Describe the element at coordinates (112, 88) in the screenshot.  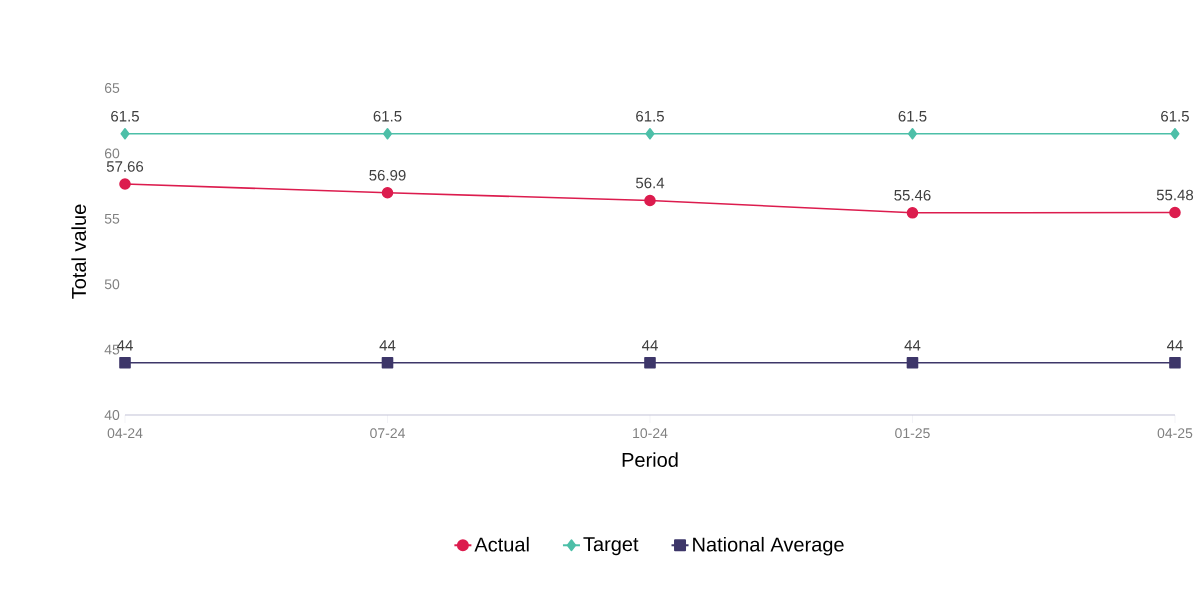
I see `y-tick-label: 65` at that location.